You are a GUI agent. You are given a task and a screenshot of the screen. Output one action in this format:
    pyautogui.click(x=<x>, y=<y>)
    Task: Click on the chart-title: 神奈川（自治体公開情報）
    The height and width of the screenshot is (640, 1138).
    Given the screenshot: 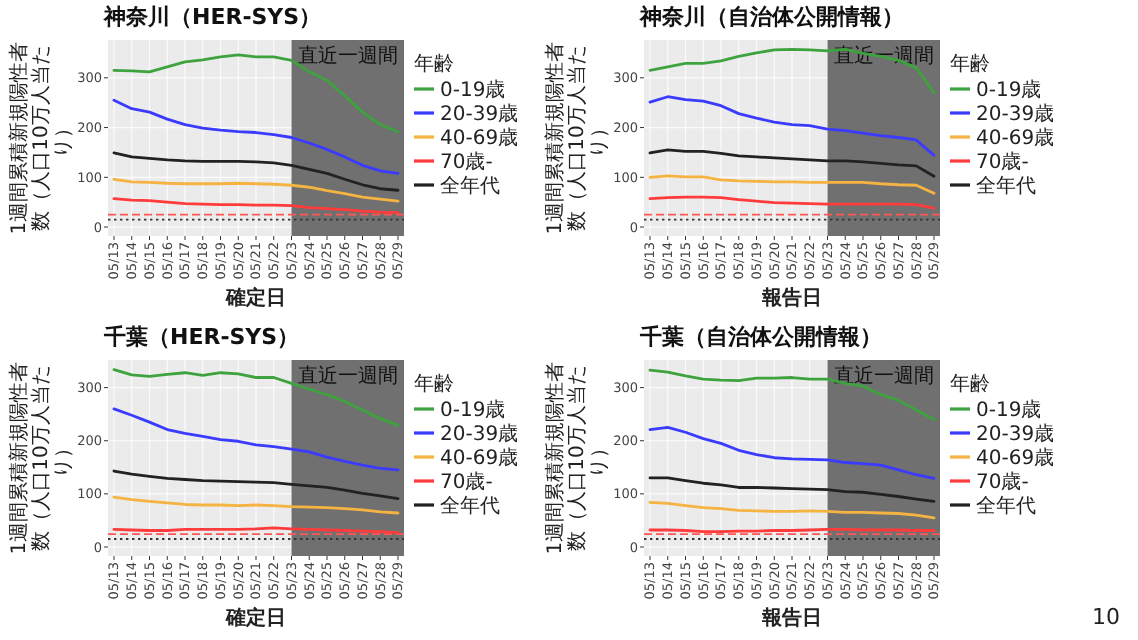 What is the action you would take?
    pyautogui.click(x=771, y=17)
    